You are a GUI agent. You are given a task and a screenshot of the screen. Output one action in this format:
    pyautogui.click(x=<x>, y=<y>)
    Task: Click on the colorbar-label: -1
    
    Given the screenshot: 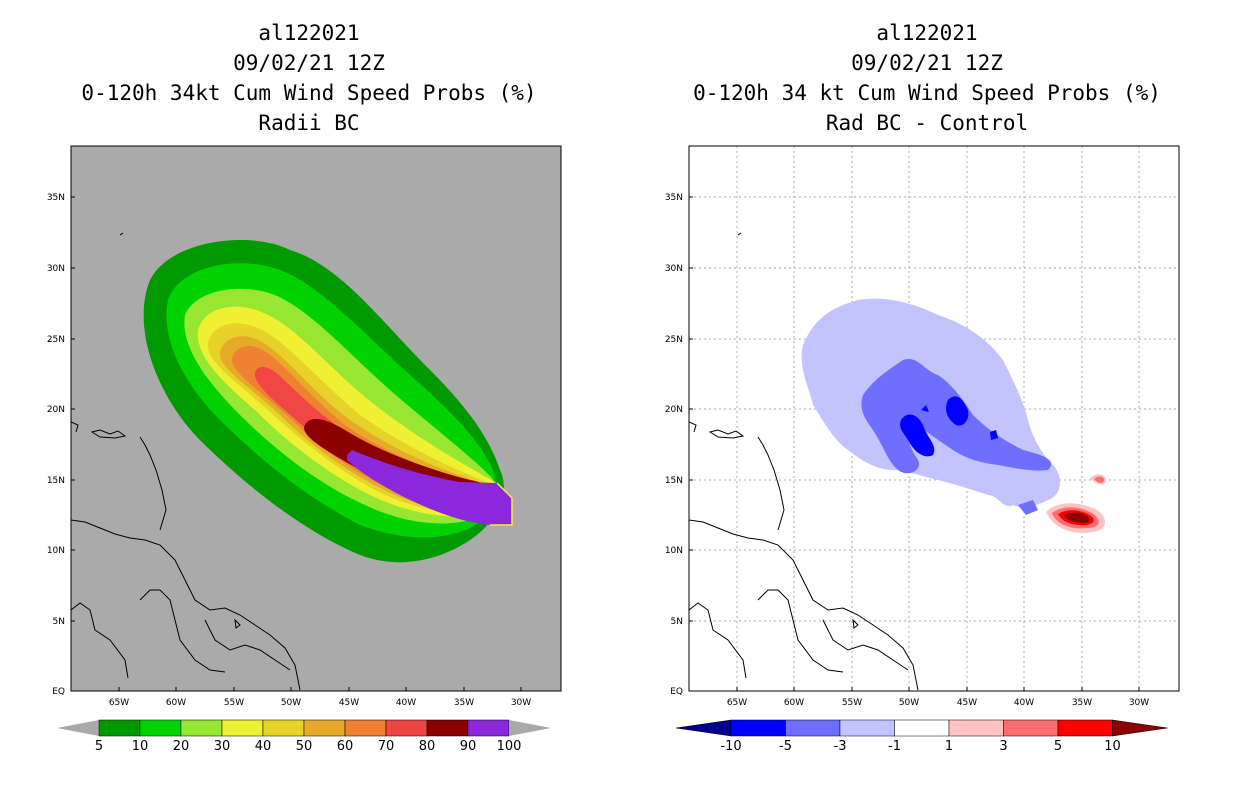 What is the action you would take?
    pyautogui.click(x=894, y=746)
    